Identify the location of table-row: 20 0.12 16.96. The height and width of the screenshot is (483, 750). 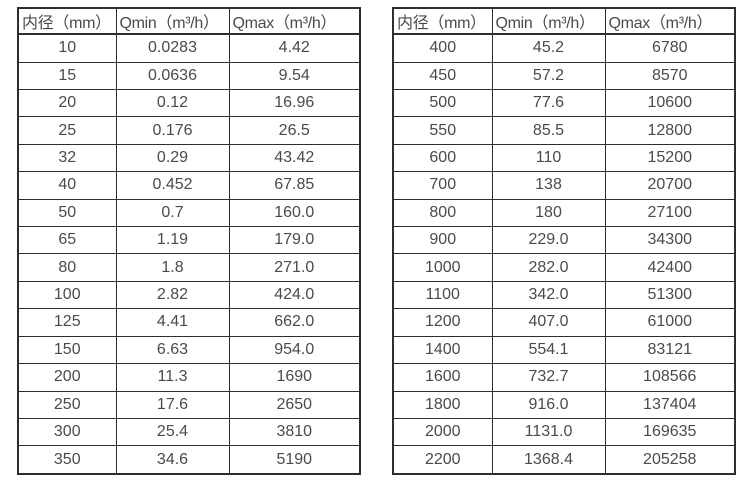
(189, 103).